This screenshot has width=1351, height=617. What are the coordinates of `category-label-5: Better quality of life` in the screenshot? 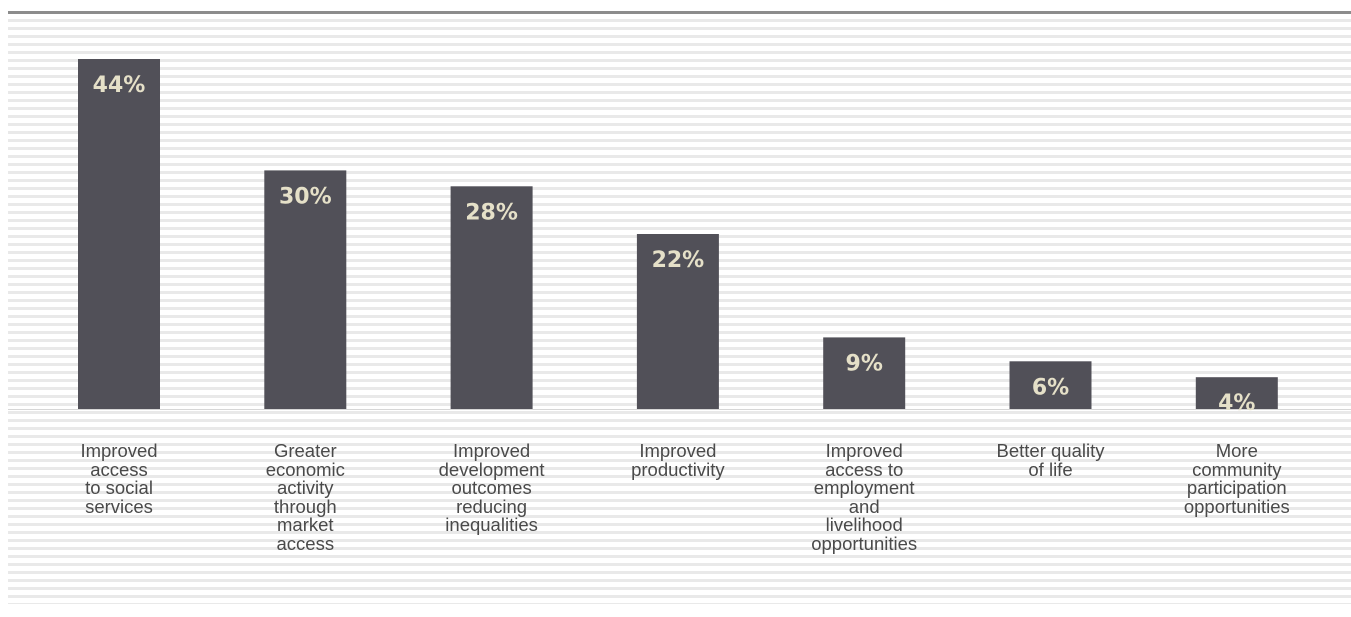 It's located at (1050, 460).